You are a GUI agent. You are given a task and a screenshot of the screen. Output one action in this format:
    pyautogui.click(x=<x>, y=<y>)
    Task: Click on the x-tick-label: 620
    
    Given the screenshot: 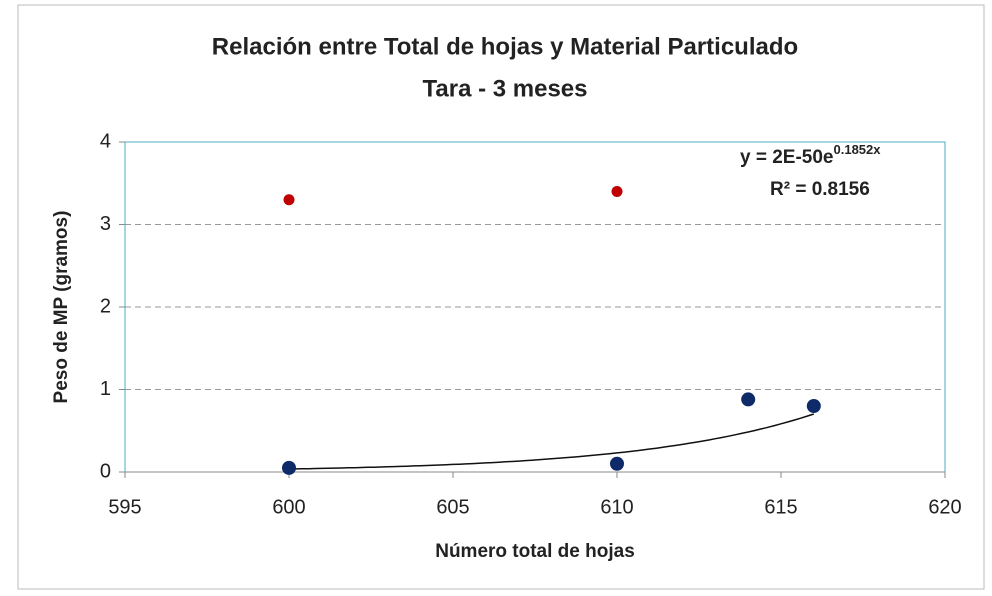 What is the action you would take?
    pyautogui.click(x=944, y=507)
    